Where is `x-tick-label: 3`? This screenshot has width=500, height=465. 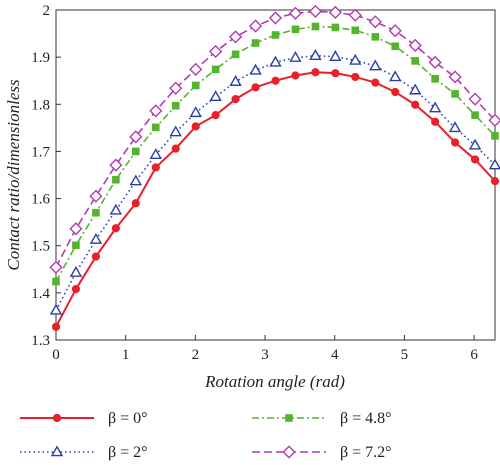 x-tick-label: 3 is located at coordinates (265, 355).